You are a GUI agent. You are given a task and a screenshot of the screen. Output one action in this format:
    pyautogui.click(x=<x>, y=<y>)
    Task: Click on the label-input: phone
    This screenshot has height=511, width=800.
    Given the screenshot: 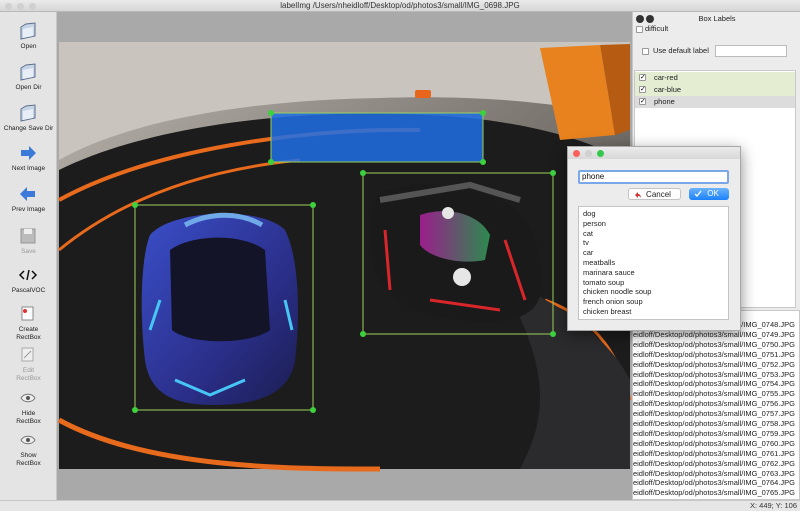 What is the action you would take?
    pyautogui.click(x=653, y=177)
    